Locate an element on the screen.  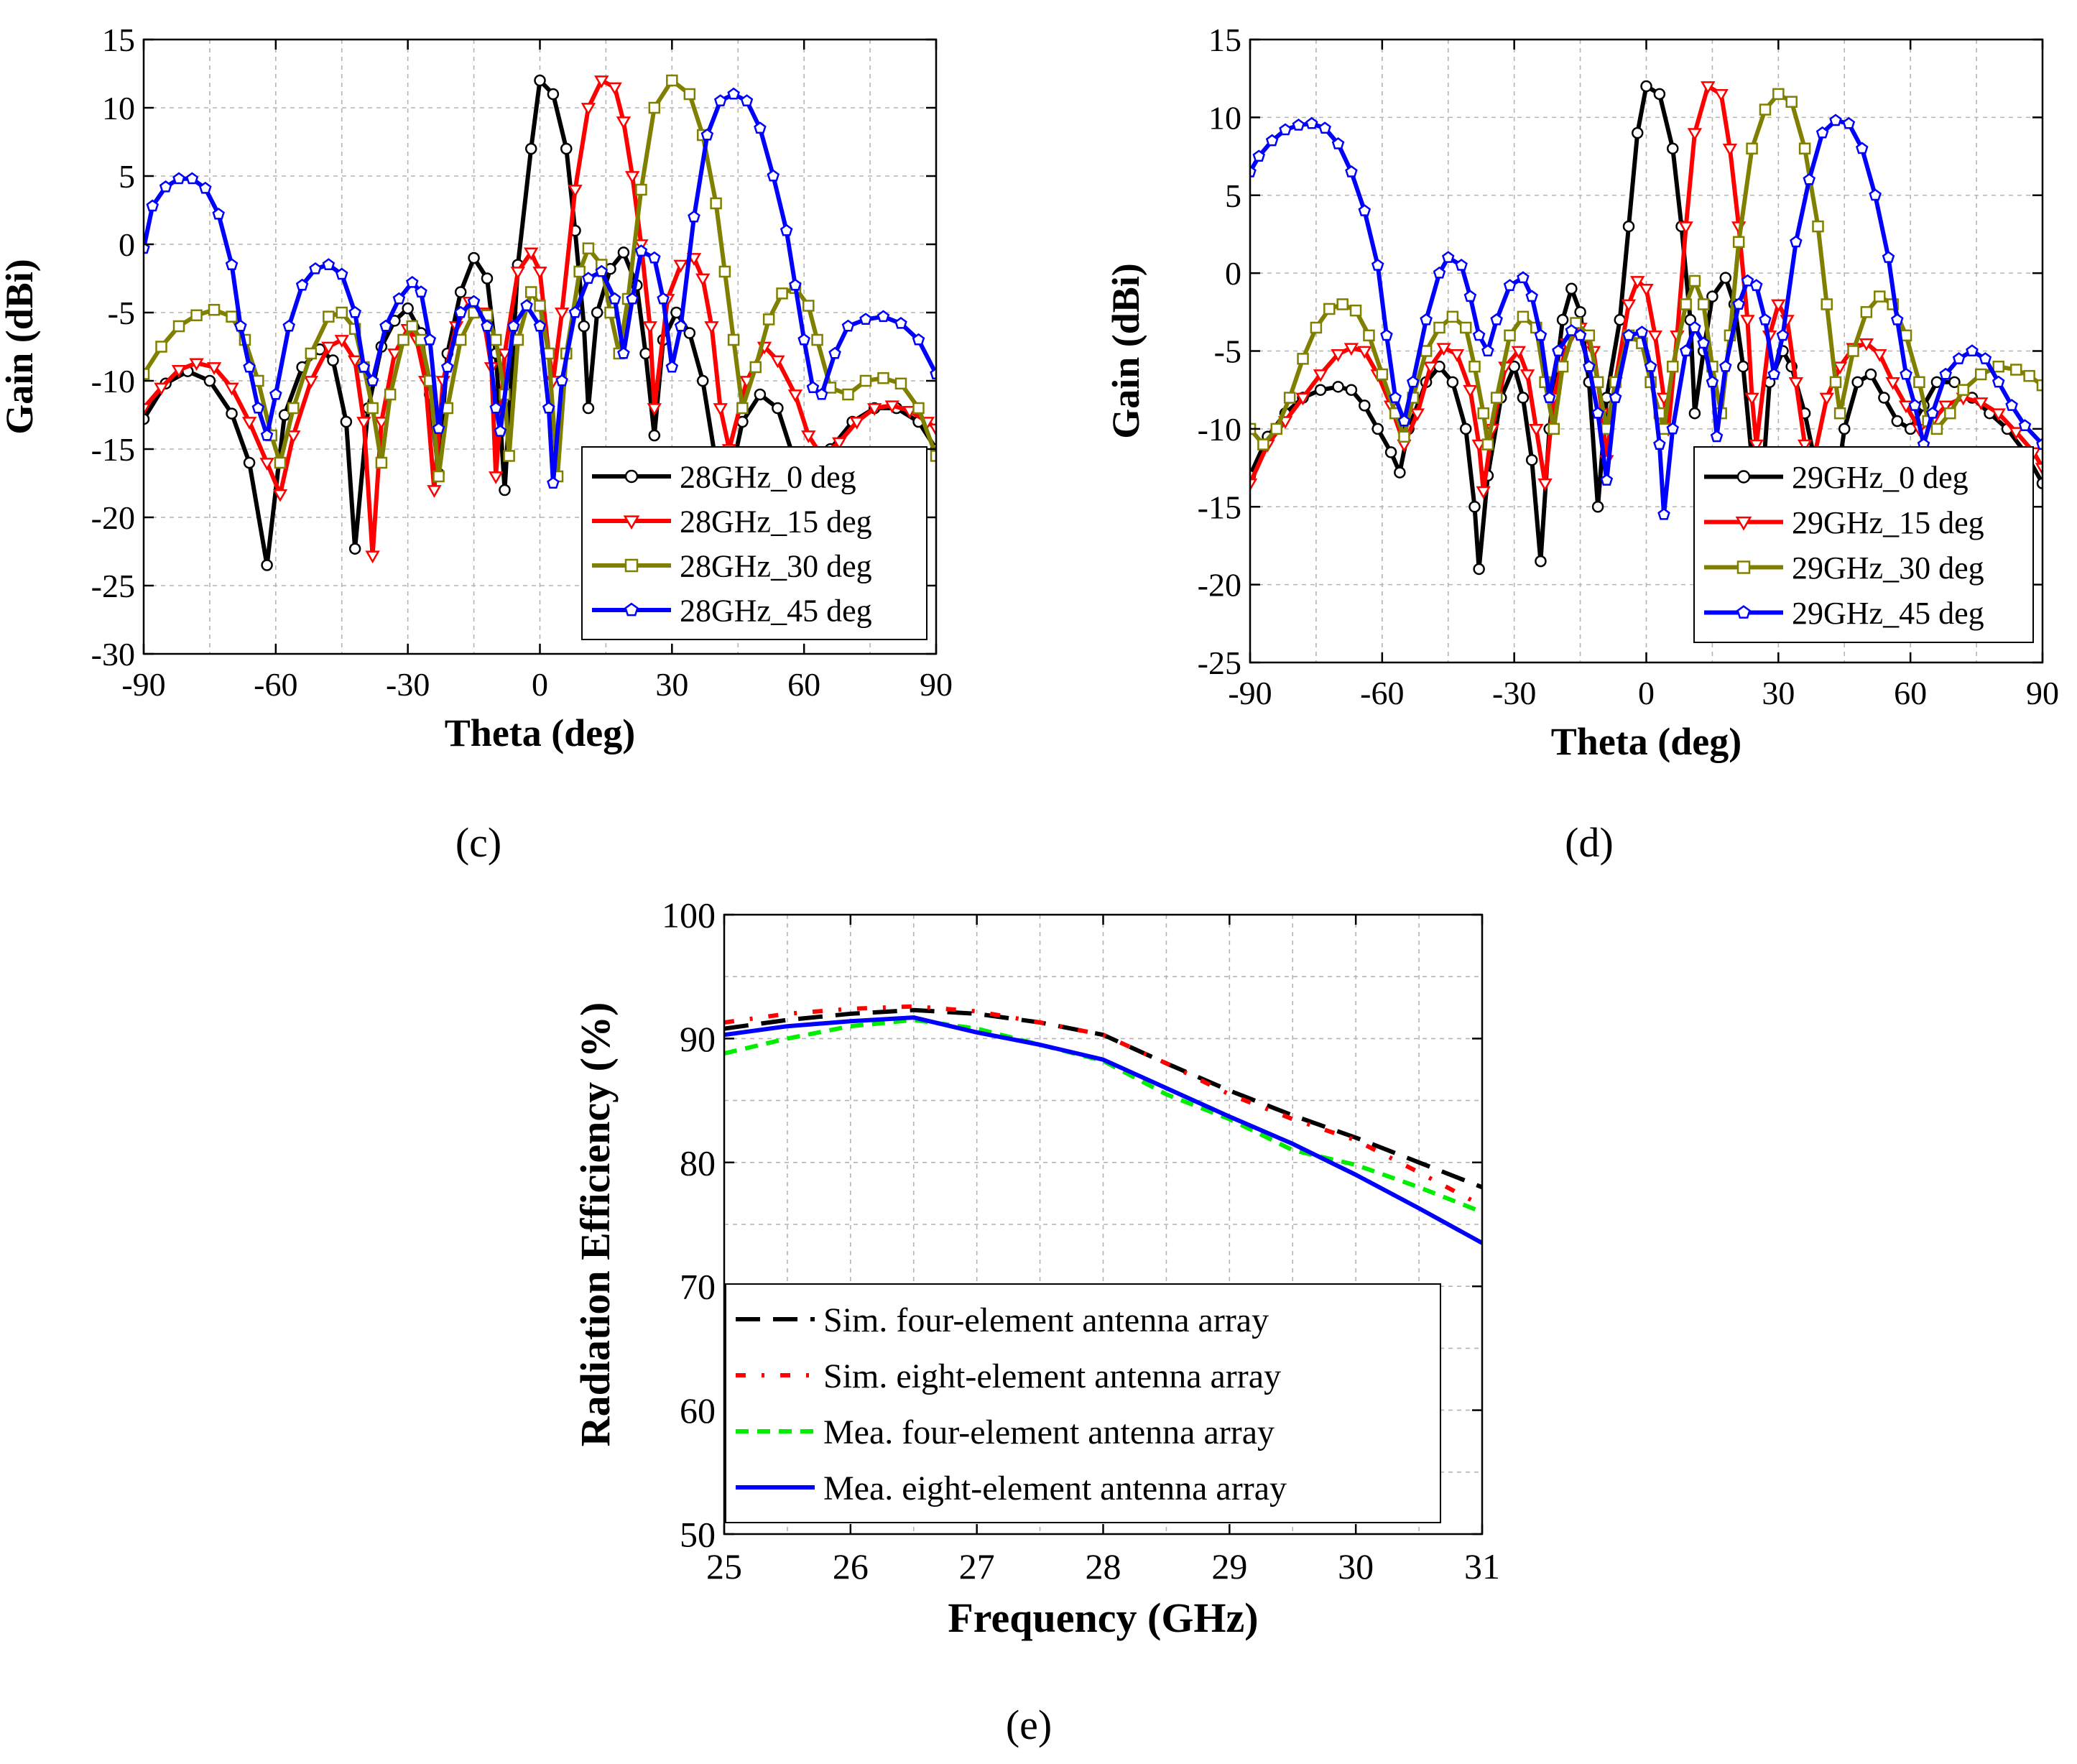
y-tick-label: -20 is located at coordinates (1219, 585).